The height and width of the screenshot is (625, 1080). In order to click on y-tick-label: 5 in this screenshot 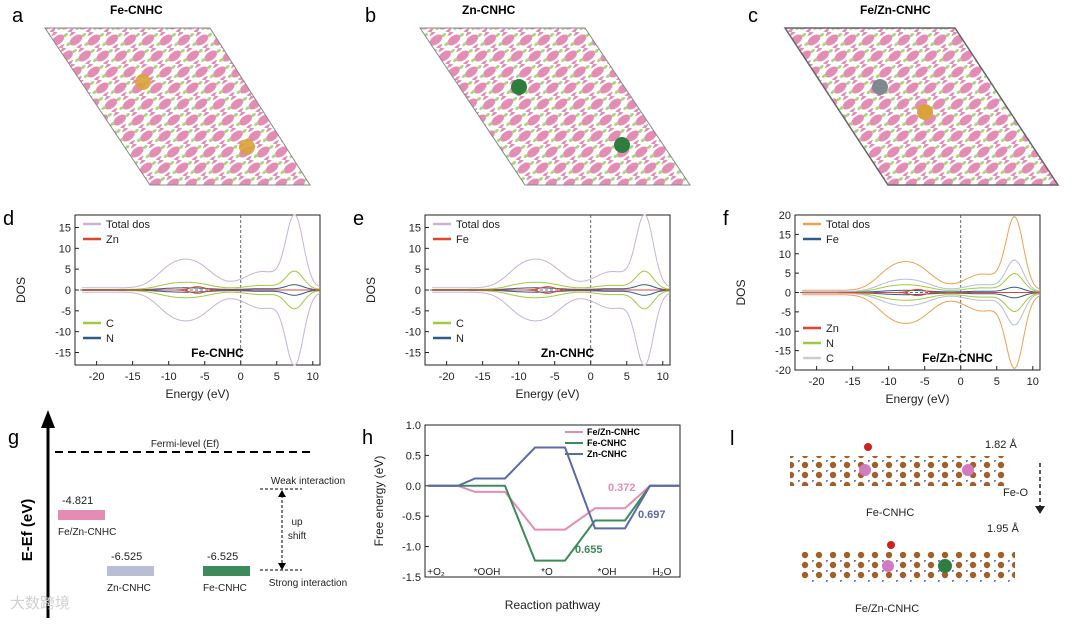, I will do `click(788, 274)`.